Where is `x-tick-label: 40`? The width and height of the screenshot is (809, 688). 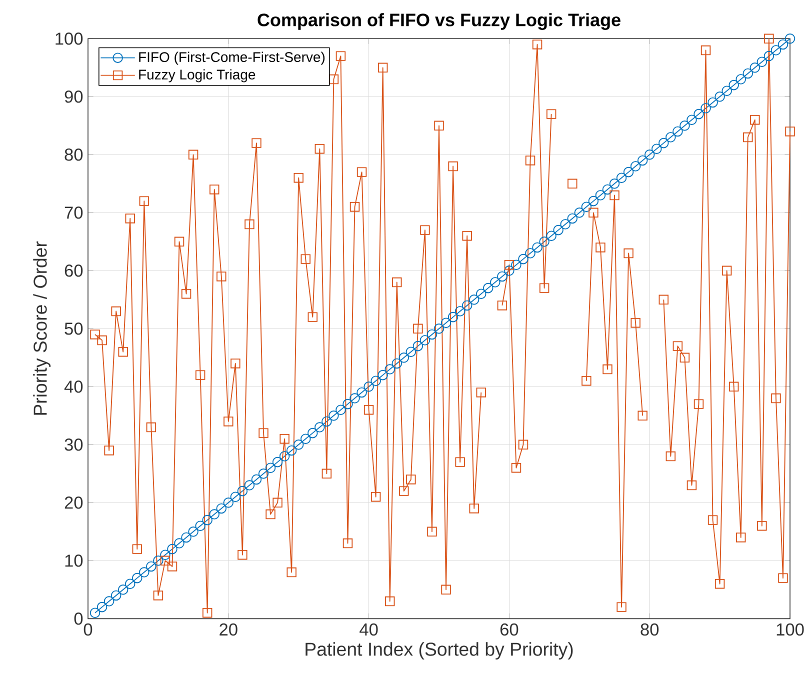 x-tick-label: 40 is located at coordinates (369, 629).